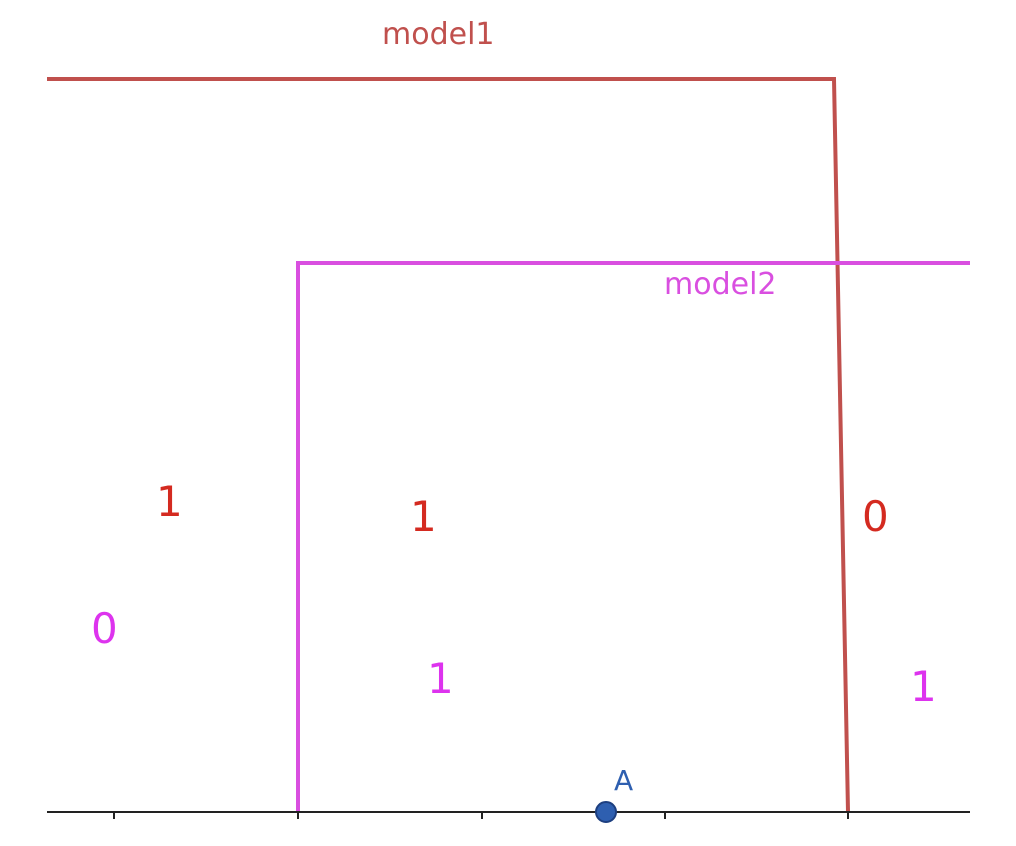  I want to click on left-model1-value: 1, so click(169, 501).